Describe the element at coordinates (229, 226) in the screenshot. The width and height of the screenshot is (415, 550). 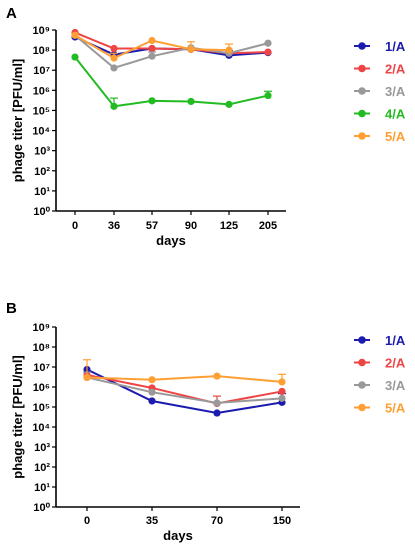
I see `x-tick-label: 125` at that location.